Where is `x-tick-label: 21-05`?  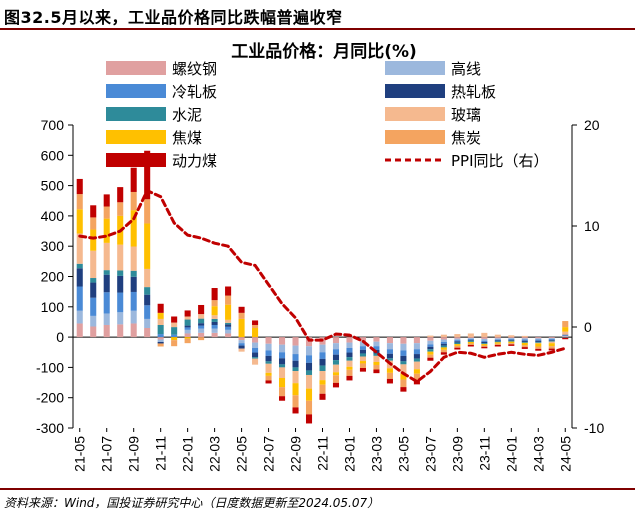 x-tick-label: 21-05 is located at coordinates (80, 454).